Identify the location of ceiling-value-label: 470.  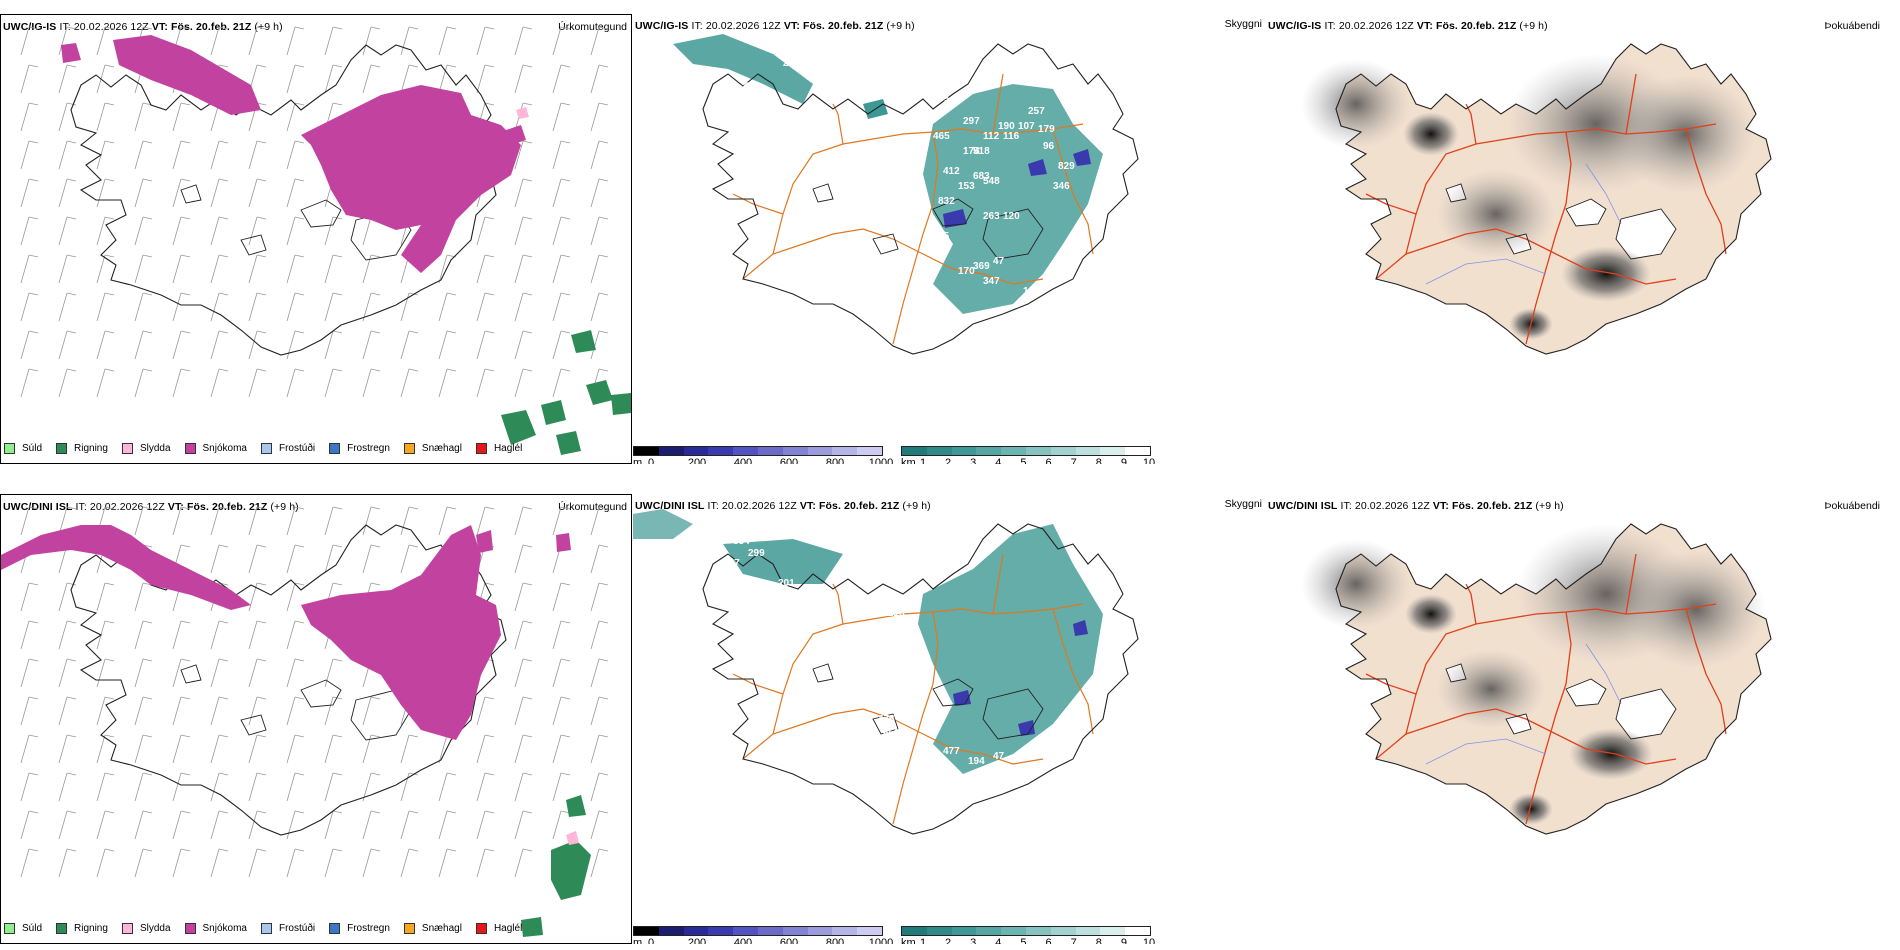
(861, 609).